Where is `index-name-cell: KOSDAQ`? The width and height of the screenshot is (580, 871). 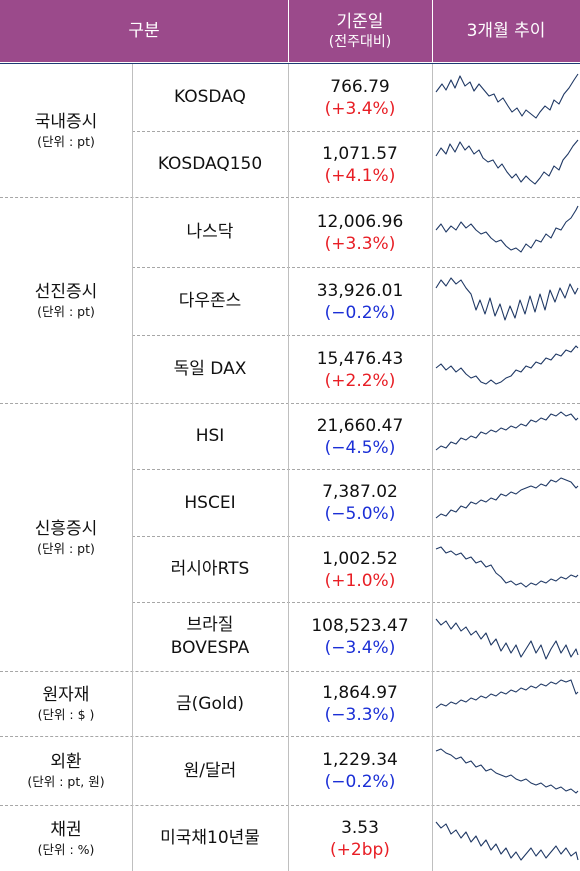
index-name-cell: KOSDAQ is located at coordinates (210, 97).